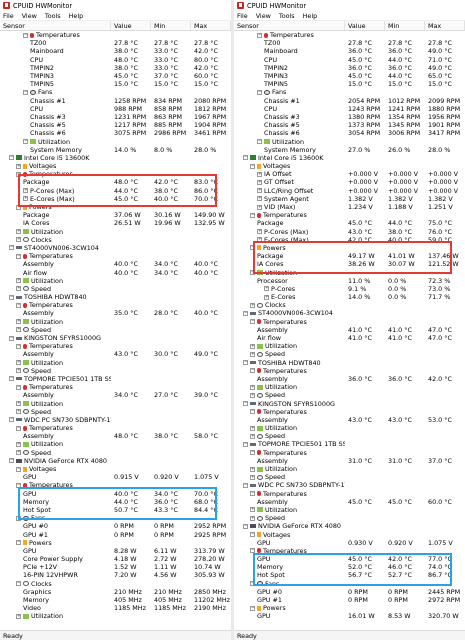 The height and width of the screenshot is (640, 465). I want to click on sensor-row: Air flow 40.0 °C 34.0 °C 40.0 °C, so click(115, 272).